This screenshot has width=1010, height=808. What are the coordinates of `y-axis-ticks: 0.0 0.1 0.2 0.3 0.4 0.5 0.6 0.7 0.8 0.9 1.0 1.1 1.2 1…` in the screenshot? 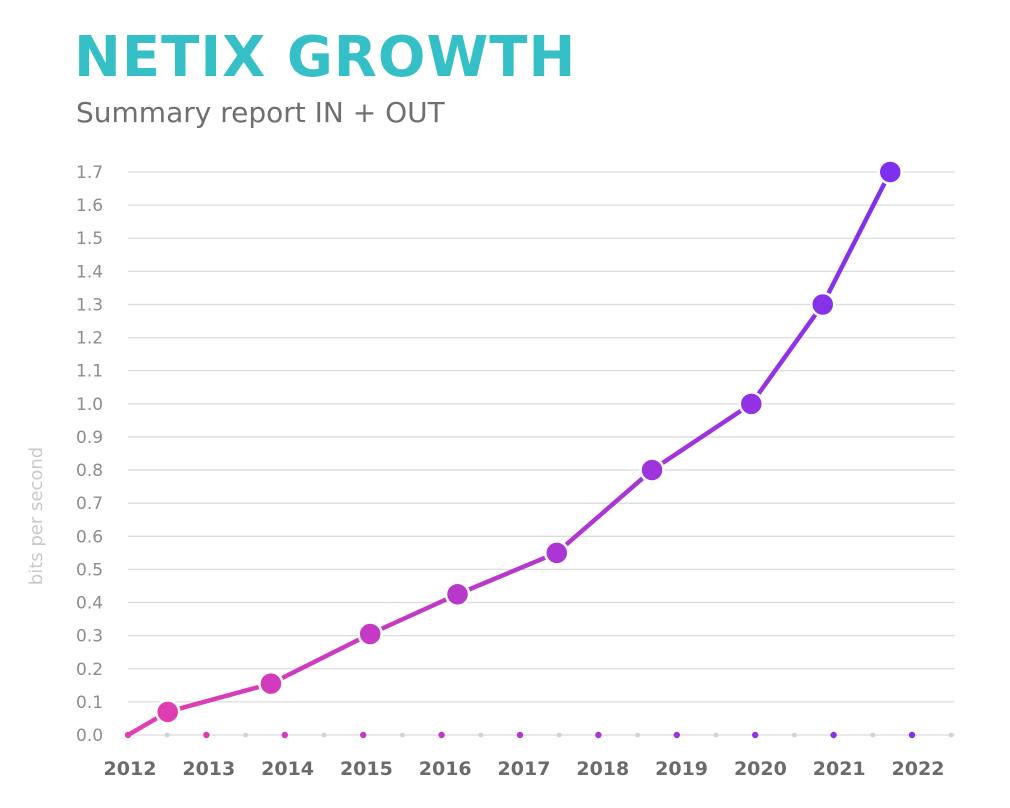 It's located at (89, 454).